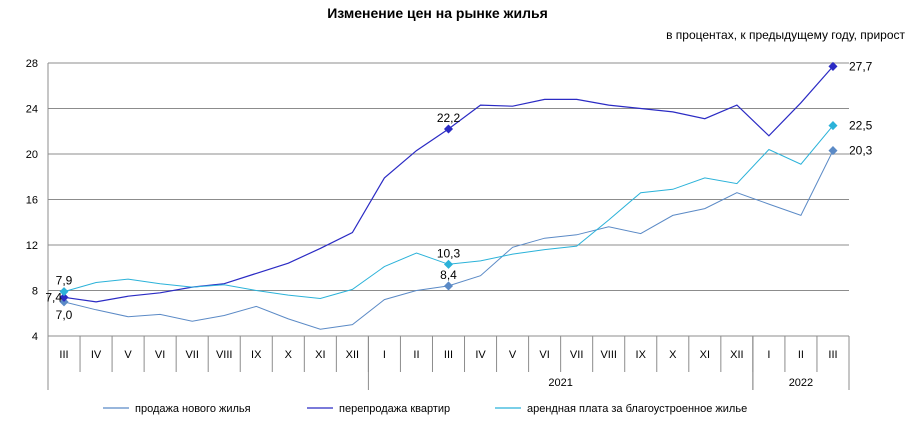 This screenshot has width=915, height=436. What do you see at coordinates (448, 275) in the screenshot?
I see `data-label: 8,4` at bounding box center [448, 275].